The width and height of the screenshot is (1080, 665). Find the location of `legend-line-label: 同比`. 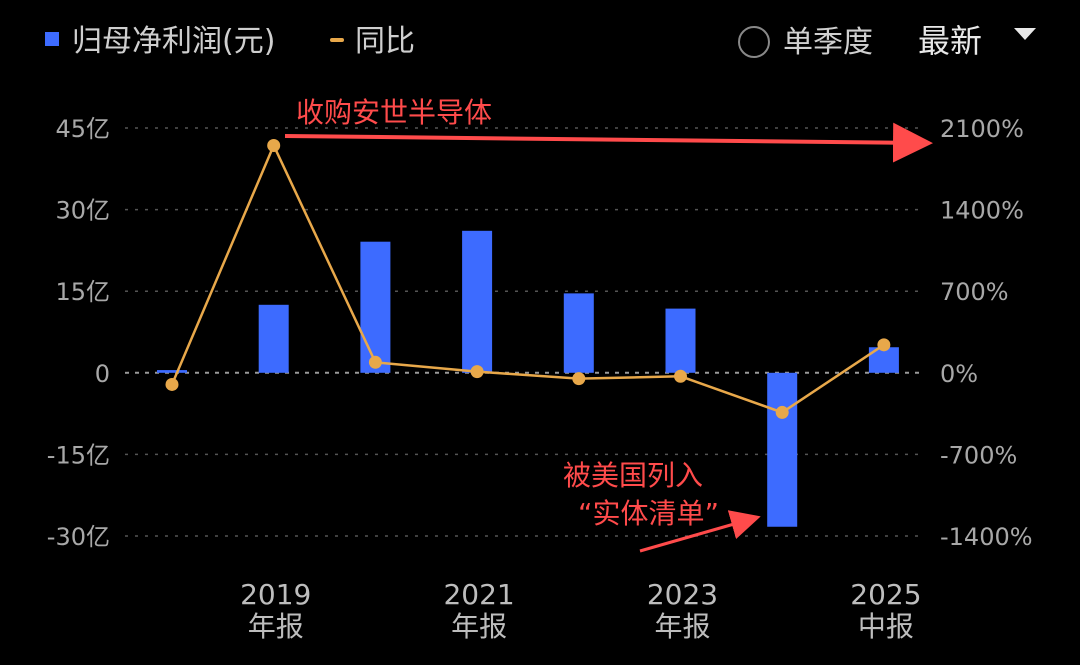

legend-line-label: 同比 is located at coordinates (385, 41).